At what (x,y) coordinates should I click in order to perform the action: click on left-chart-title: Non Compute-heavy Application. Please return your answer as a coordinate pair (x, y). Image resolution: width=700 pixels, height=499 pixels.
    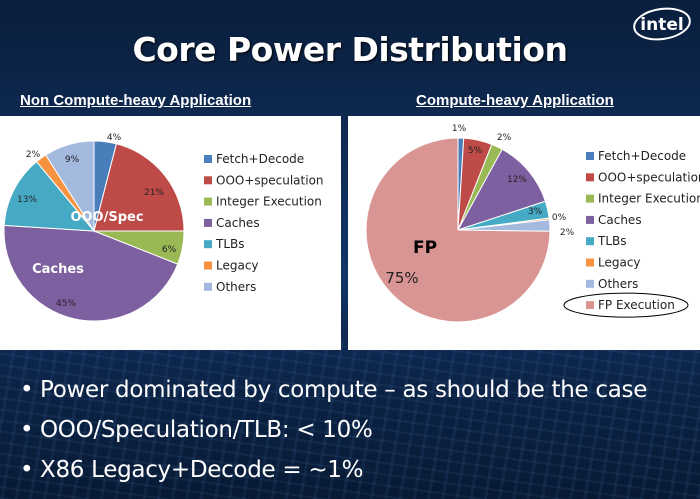
    Looking at the image, I should click on (136, 100).